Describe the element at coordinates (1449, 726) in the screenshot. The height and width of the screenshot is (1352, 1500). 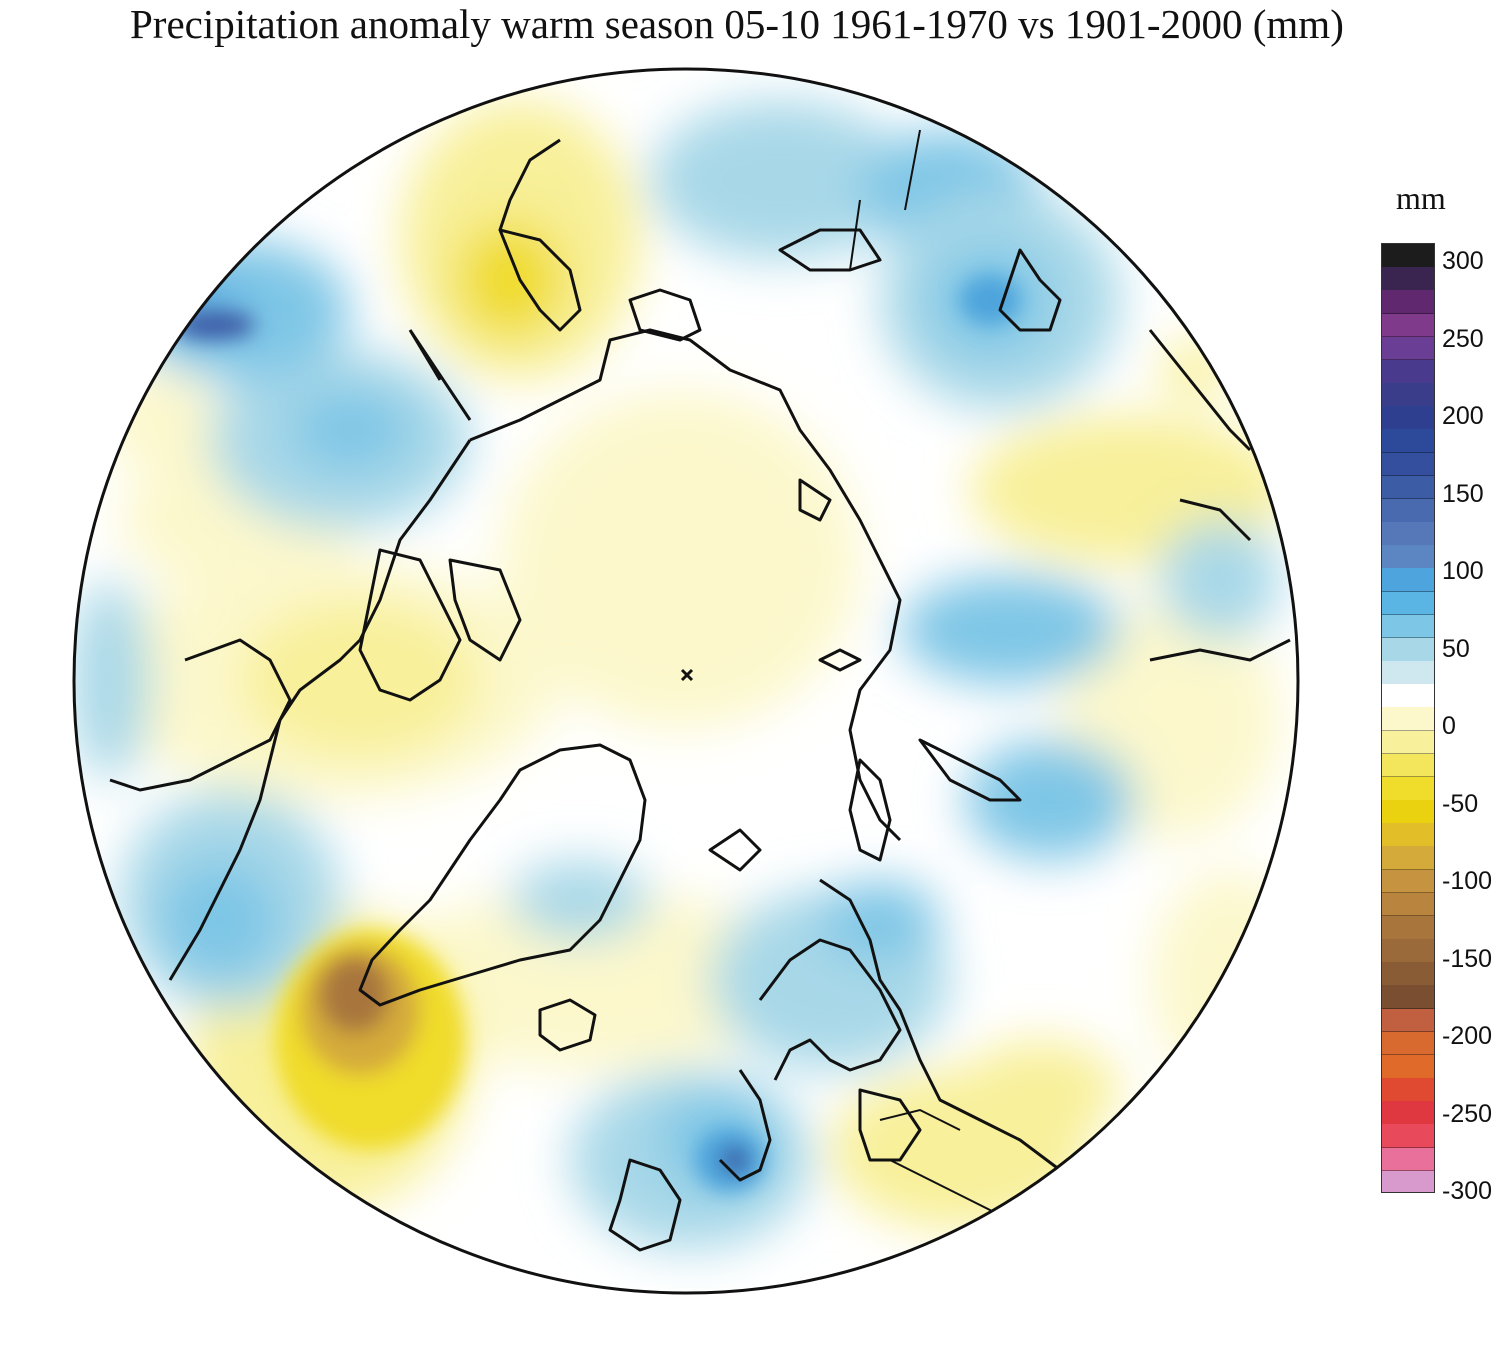
I see `legend-tick-label: 0` at that location.